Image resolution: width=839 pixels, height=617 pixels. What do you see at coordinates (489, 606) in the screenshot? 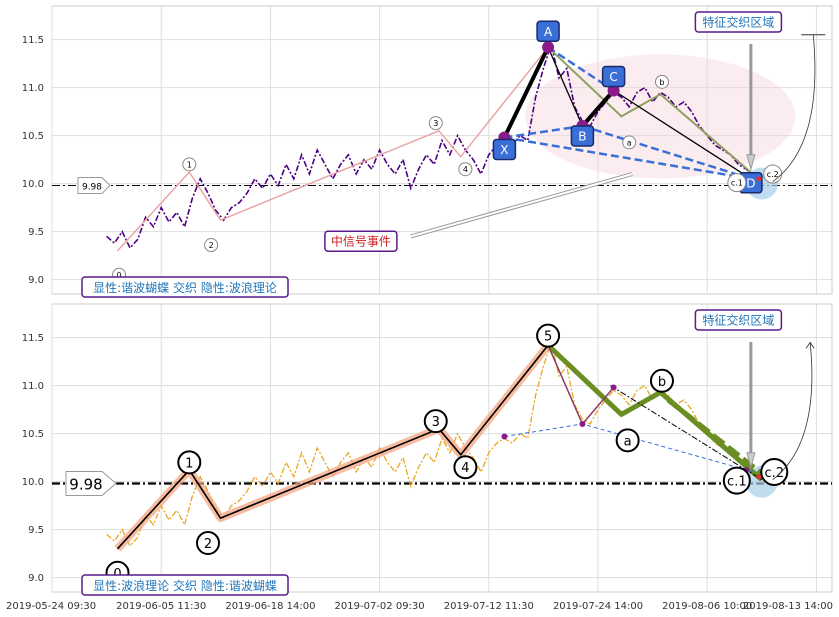
I see `x-tick-label: 2019-07-12 11:30` at bounding box center [489, 606].